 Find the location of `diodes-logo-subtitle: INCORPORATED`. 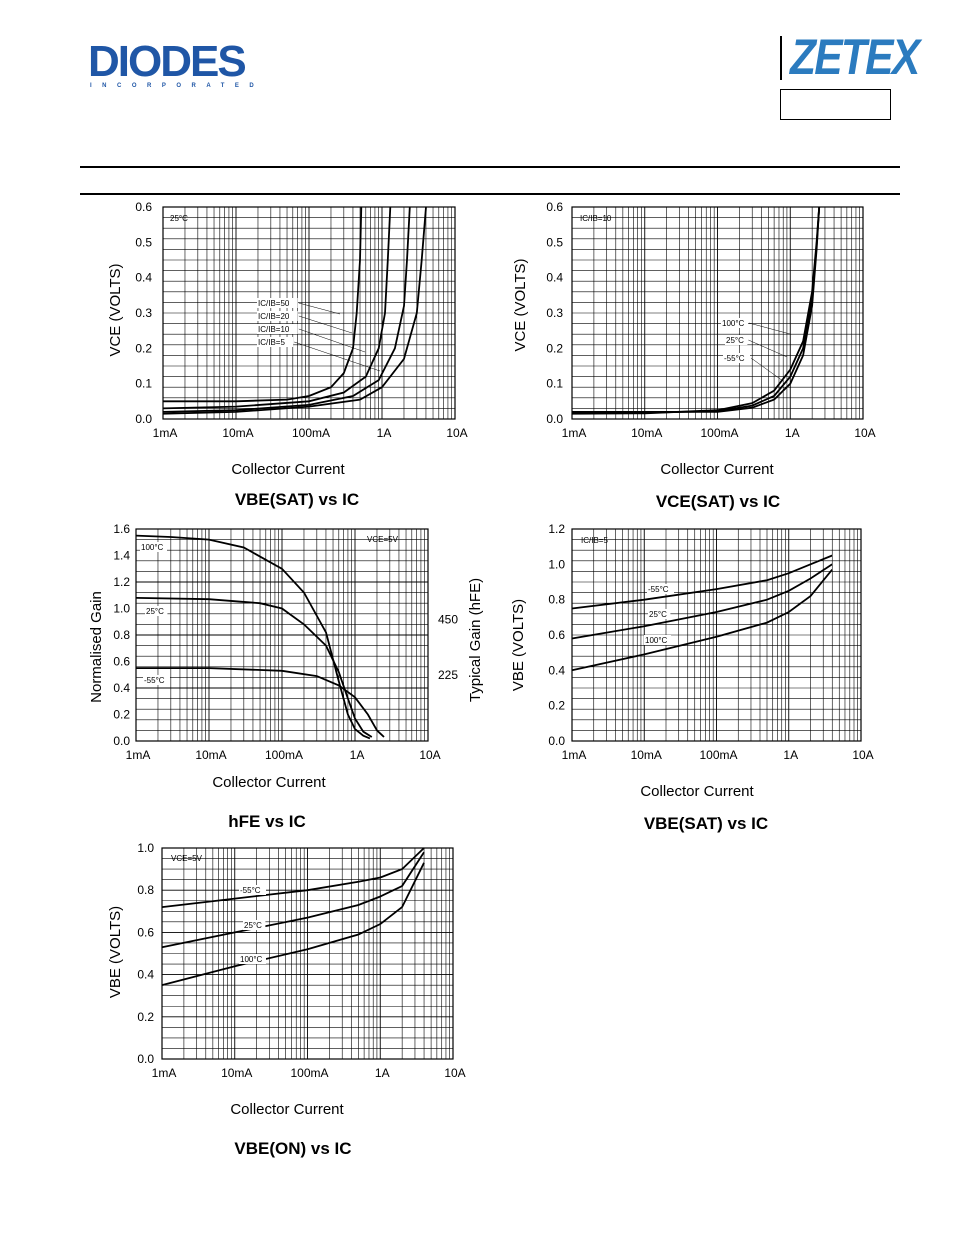

diodes-logo-subtitle: INCORPORATED is located at coordinates (177, 86).